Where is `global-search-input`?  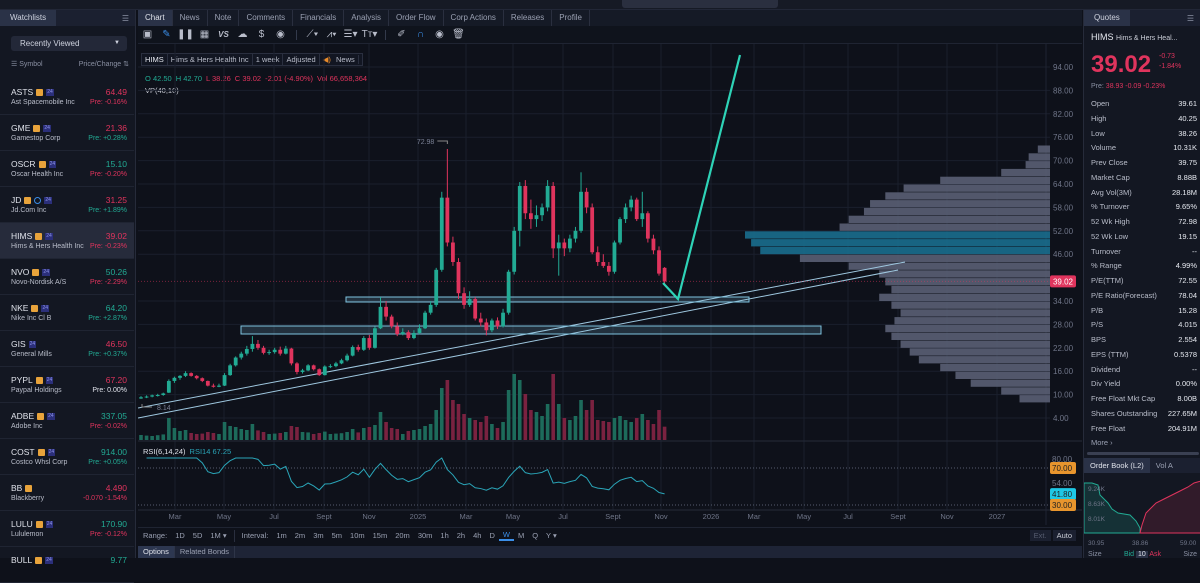
global-search-input is located at coordinates (700, 4).